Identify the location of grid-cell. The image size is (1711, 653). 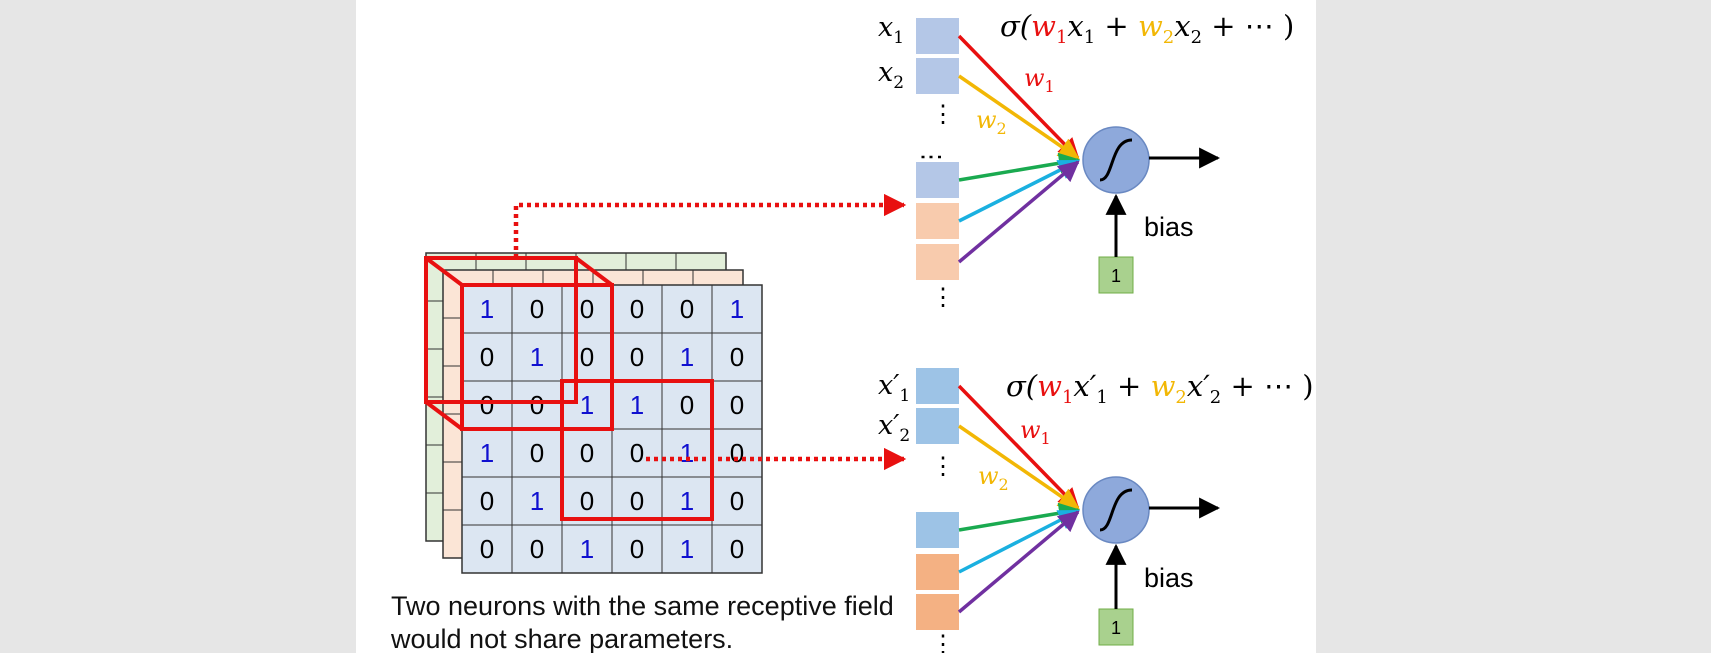
(737, 549).